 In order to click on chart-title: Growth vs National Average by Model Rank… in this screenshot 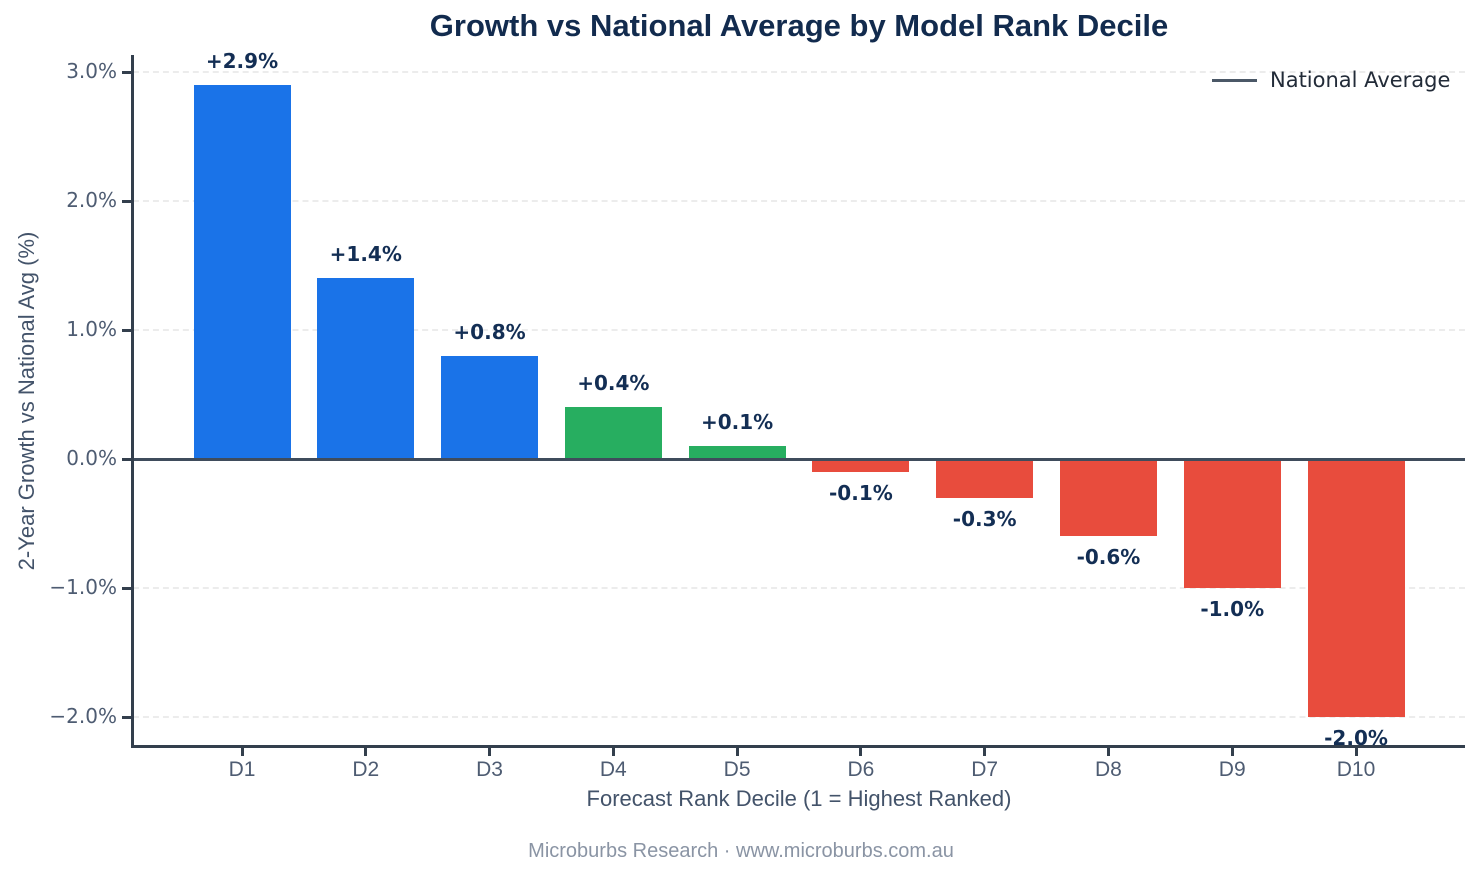, I will do `click(799, 25)`.